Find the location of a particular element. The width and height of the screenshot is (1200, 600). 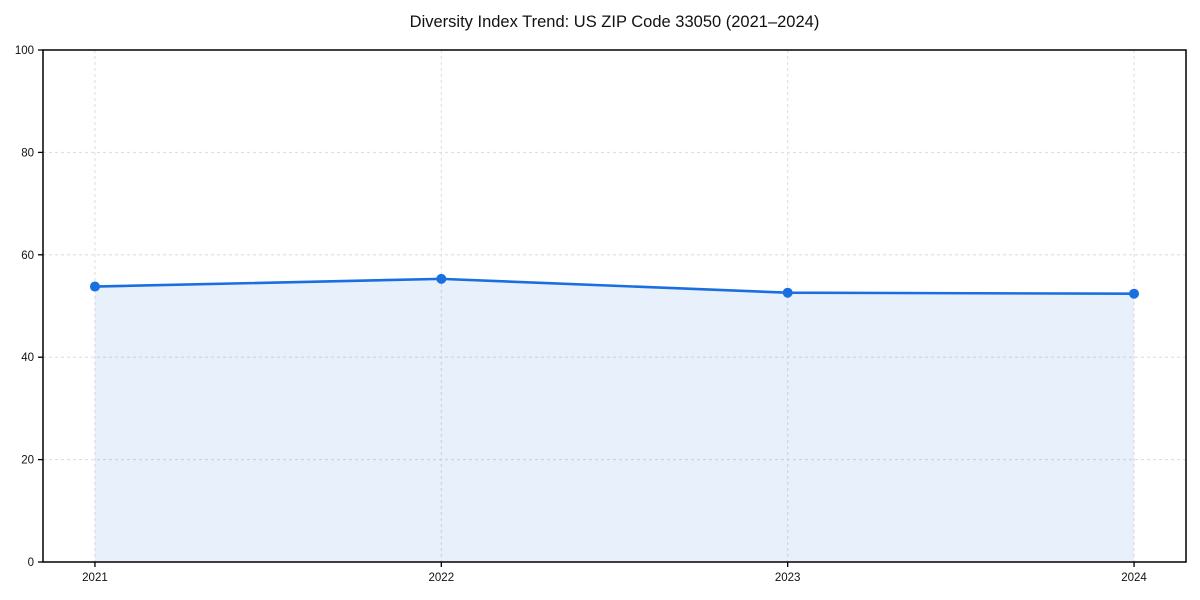

x-tick-label: 2022 is located at coordinates (442, 578).